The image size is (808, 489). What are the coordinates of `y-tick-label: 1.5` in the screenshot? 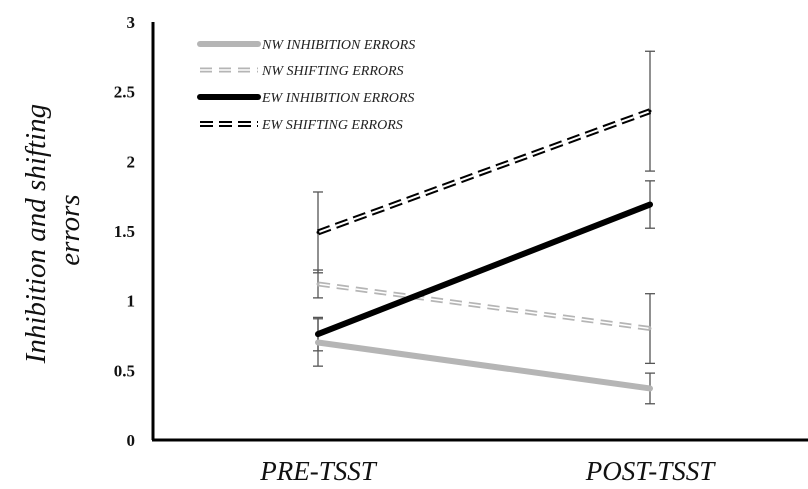 It's located at (124, 231).